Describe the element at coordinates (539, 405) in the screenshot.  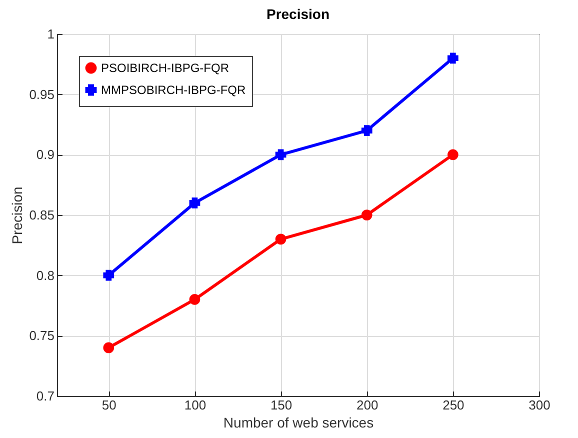
I see `x-tick-label: 300` at that location.